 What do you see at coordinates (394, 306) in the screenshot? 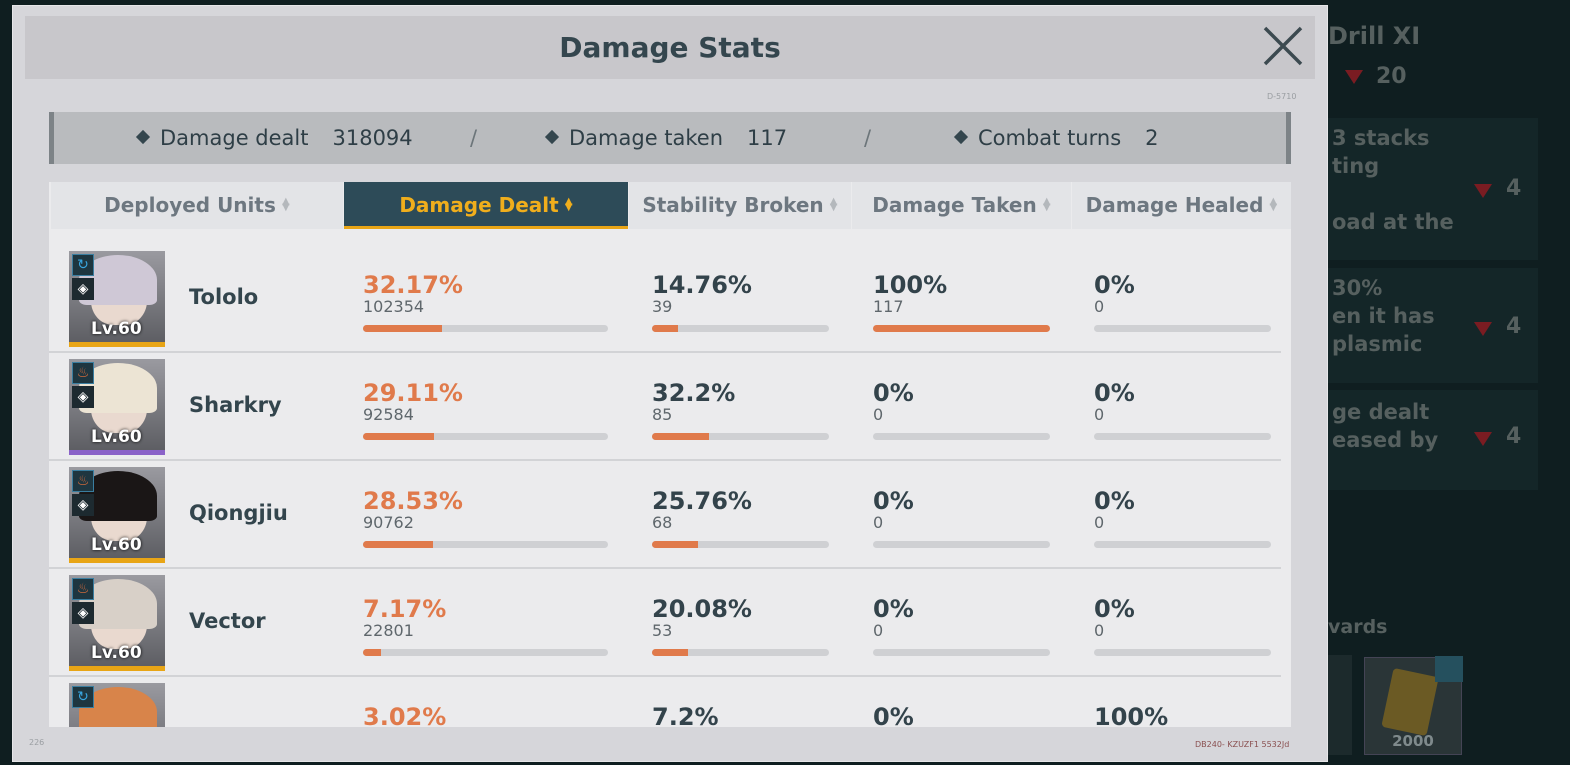
I see `dealt-value: 102354` at bounding box center [394, 306].